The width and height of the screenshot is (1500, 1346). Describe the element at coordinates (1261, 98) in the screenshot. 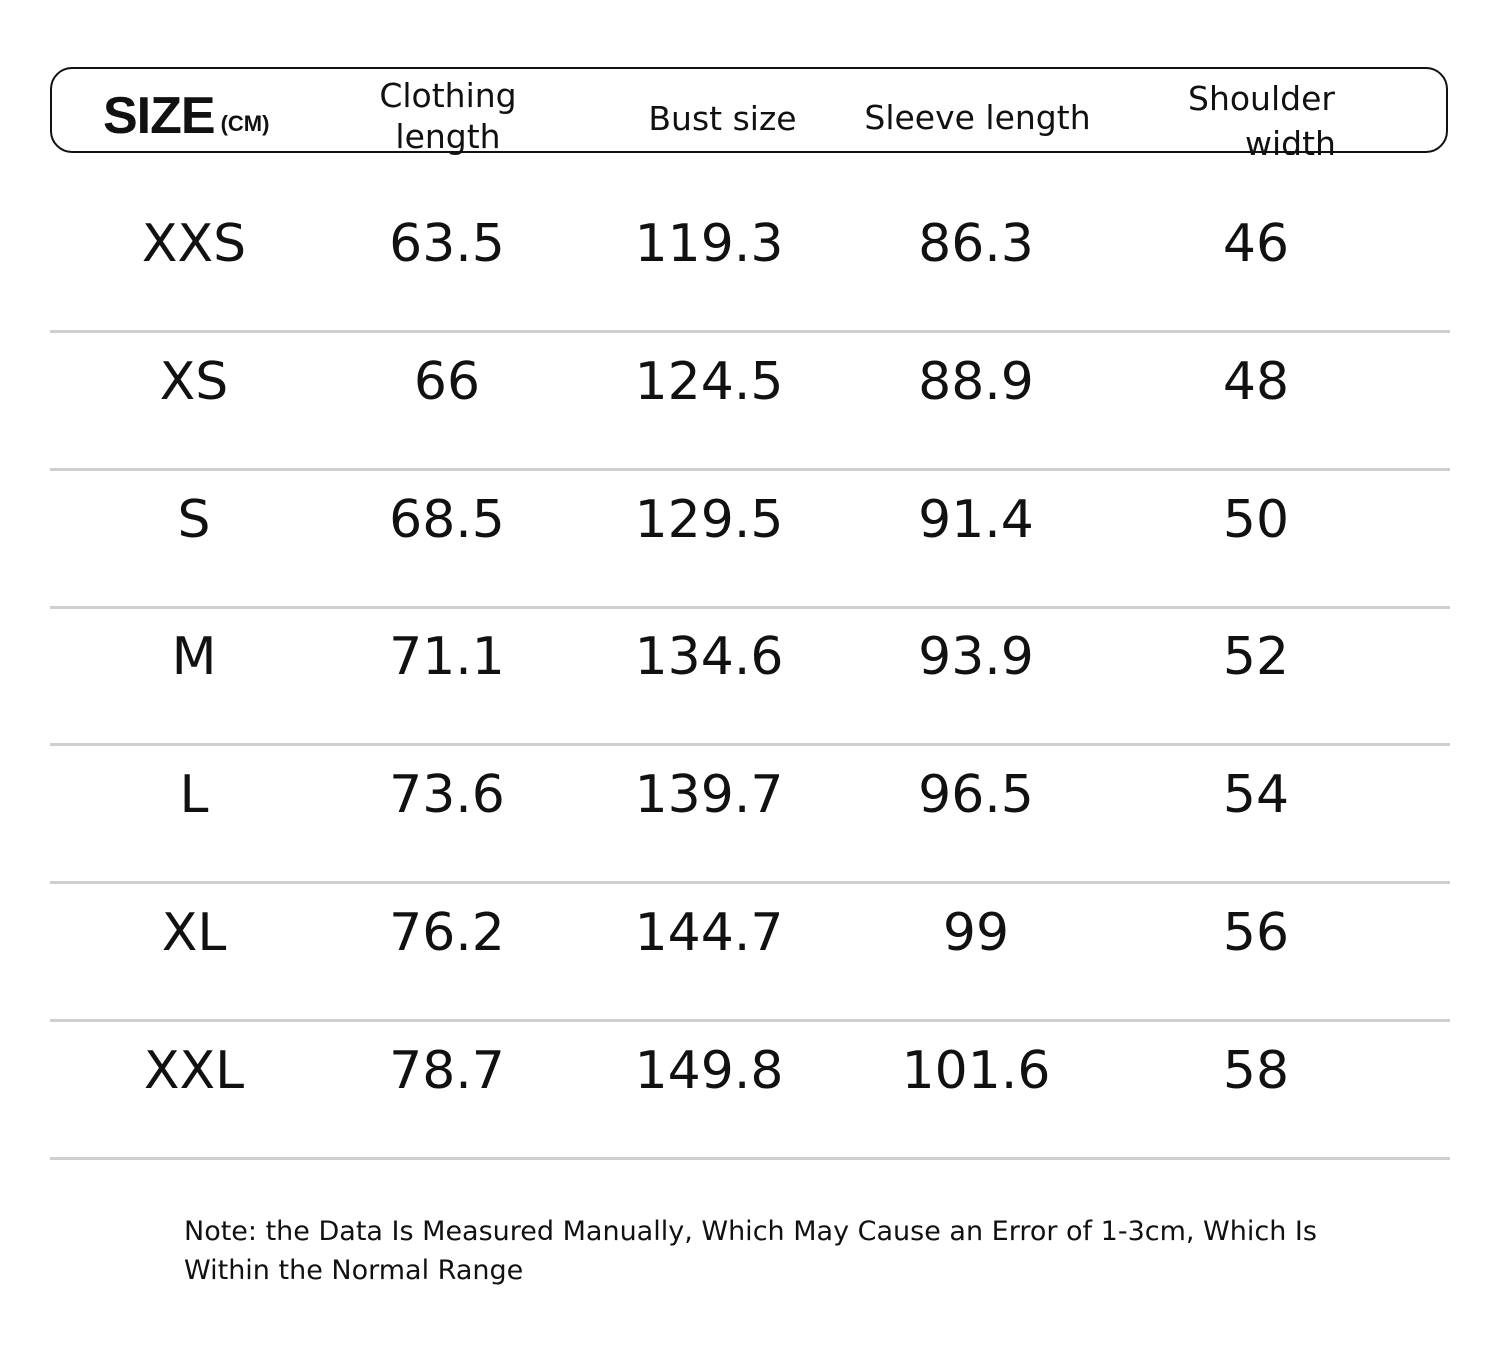

I see `header-shoulder-width-line1: Shoulder` at that location.